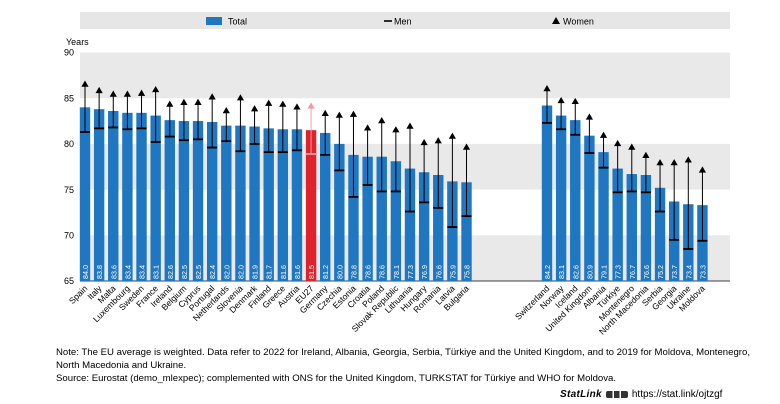 The width and height of the screenshot is (780, 404). Describe the element at coordinates (311, 205) in the screenshot. I see `bar-EU27` at that location.